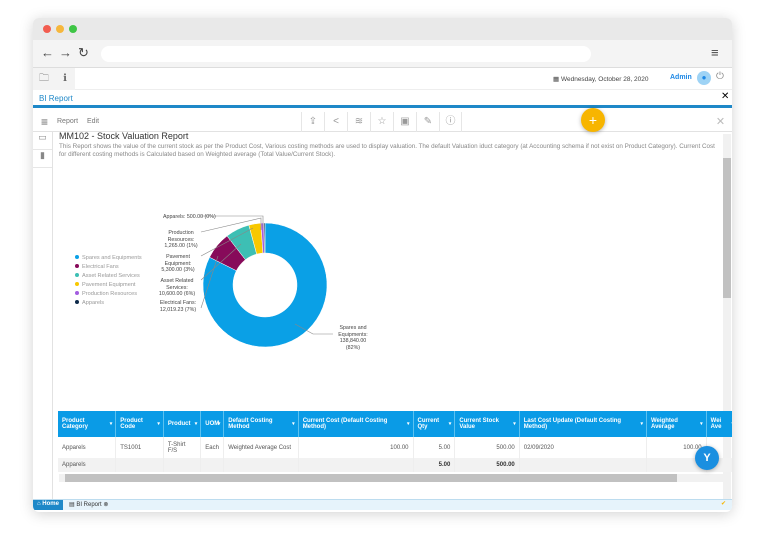 Image resolution: width=764 pixels, height=534 pixels. Describe the element at coordinates (335, 122) in the screenshot. I see `share-icon: <` at that location.